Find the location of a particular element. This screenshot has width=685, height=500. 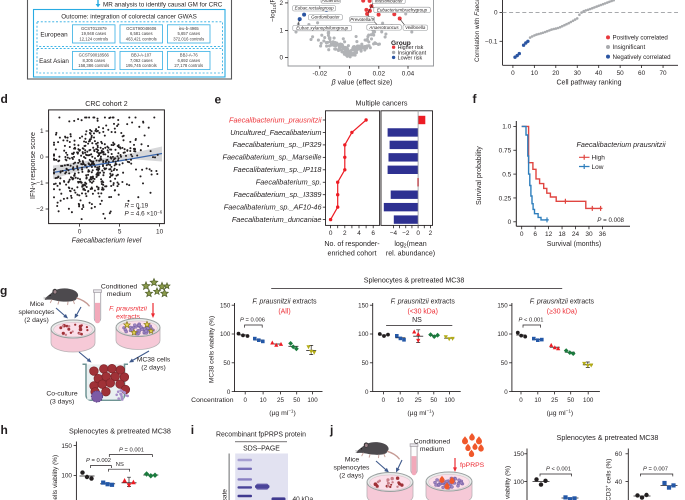

svg-text: 27,178 controls is located at coordinates (188, 65).